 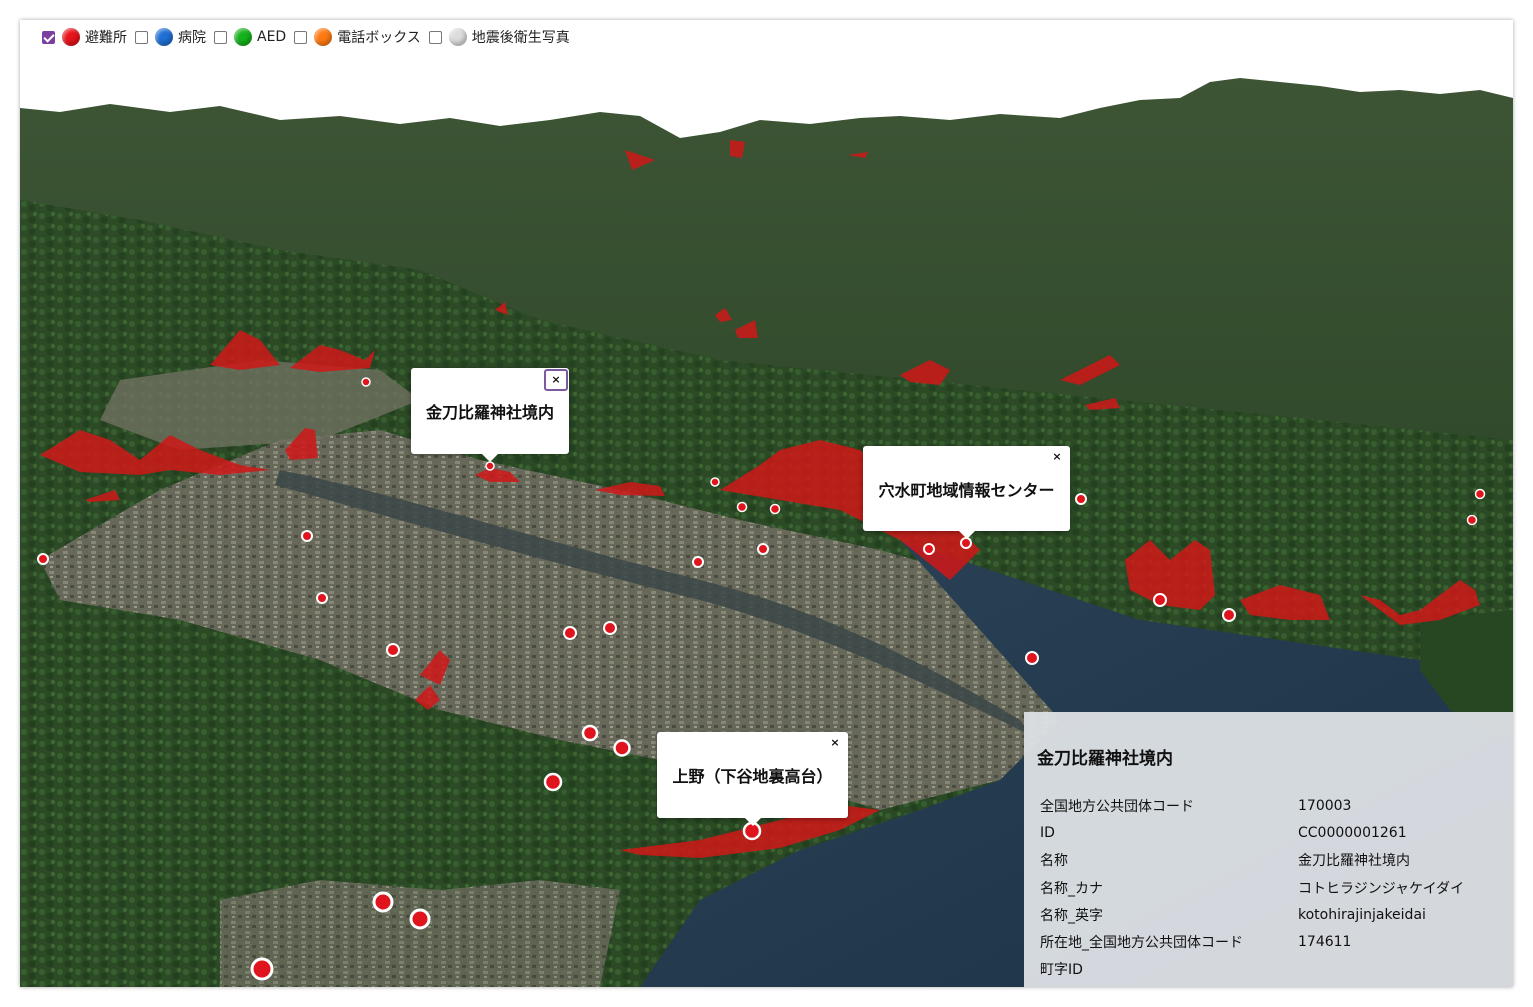 I want to click on layer-shelter-label: 避難所, so click(x=106, y=38).